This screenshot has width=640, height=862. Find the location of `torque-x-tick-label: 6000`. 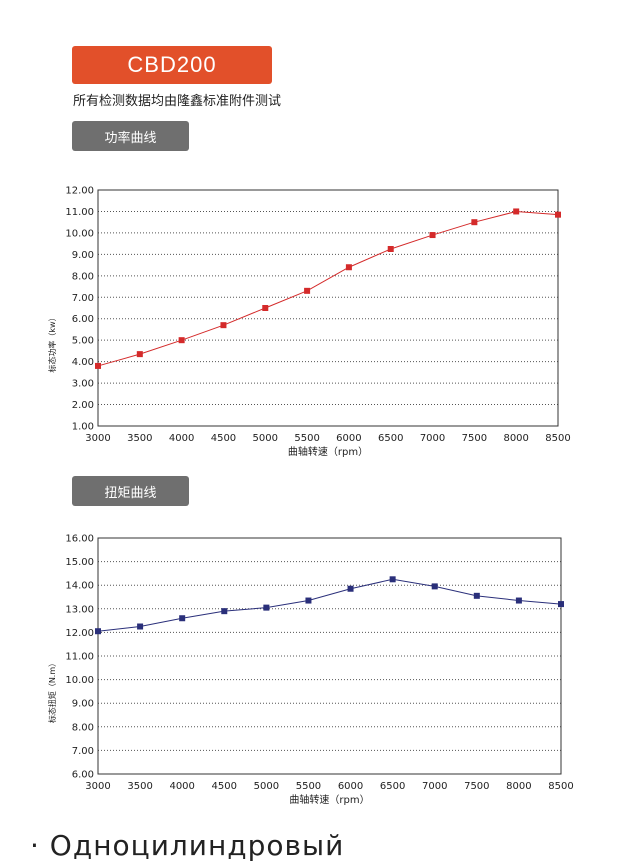

torque-x-tick-label: 6000 is located at coordinates (350, 786).